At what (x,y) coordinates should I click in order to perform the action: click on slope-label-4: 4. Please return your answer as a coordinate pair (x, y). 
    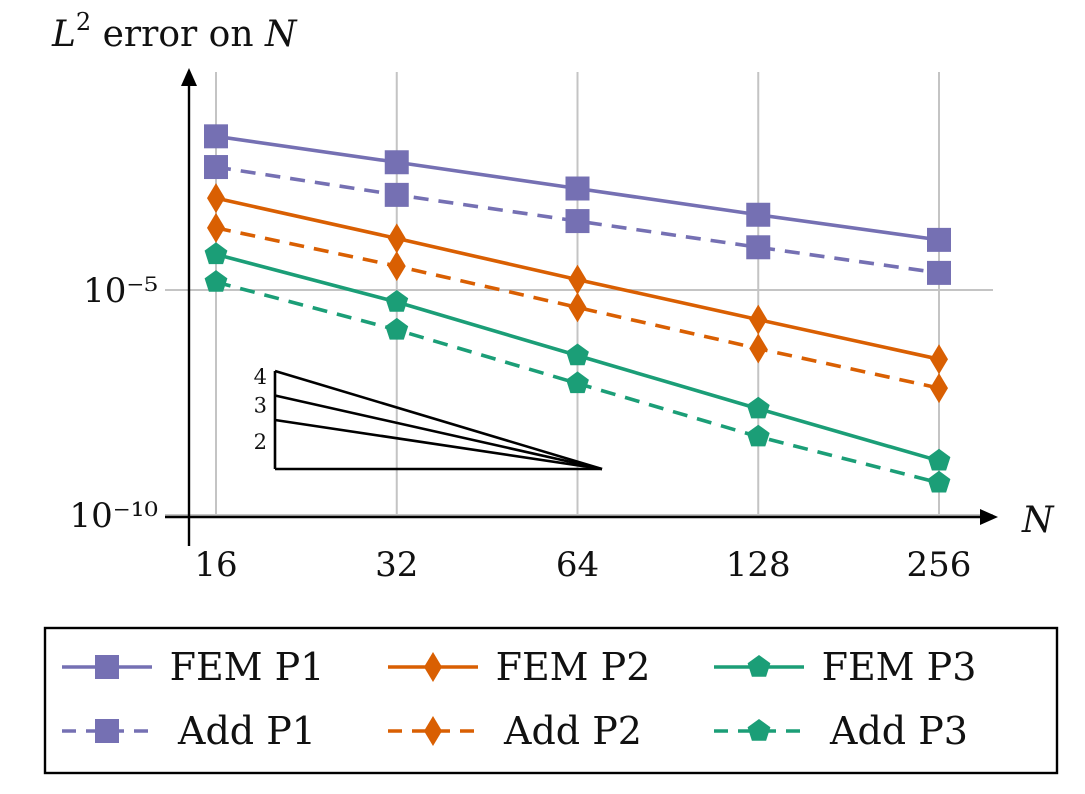
    Looking at the image, I should click on (260, 377).